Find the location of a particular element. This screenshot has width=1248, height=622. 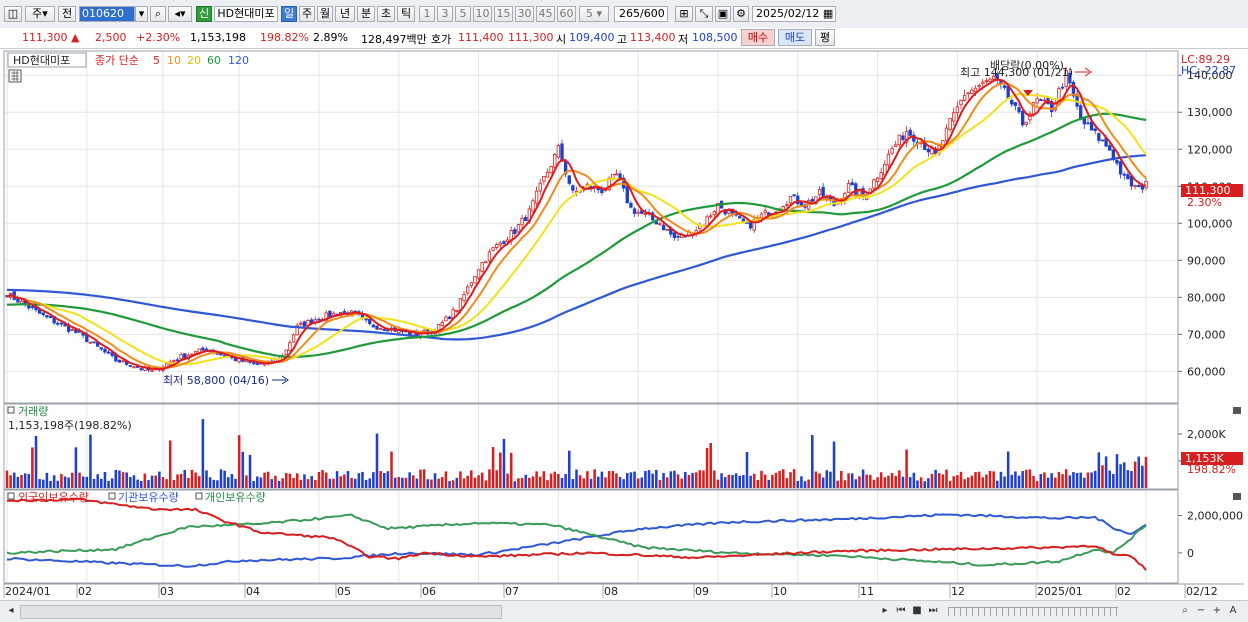

zoom-ruler is located at coordinates (1033, 611).